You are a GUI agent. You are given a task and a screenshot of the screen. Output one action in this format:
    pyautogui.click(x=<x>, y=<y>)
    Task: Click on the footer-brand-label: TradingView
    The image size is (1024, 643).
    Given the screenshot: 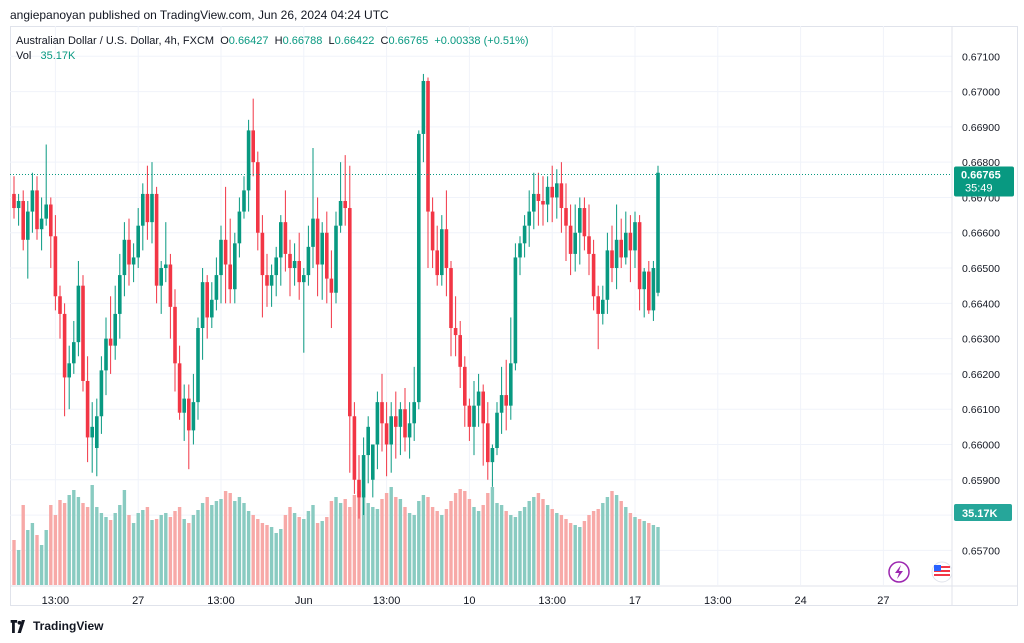 What is the action you would take?
    pyautogui.click(x=68, y=626)
    